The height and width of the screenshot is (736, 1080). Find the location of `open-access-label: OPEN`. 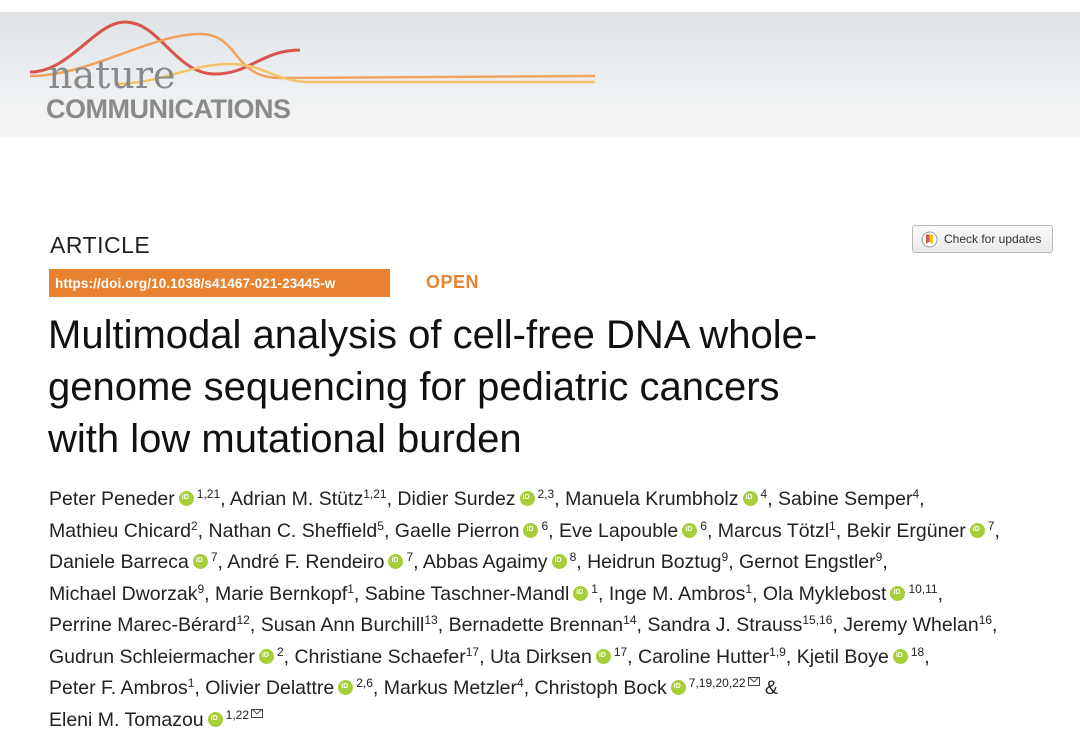

open-access-label: OPEN is located at coordinates (452, 282).